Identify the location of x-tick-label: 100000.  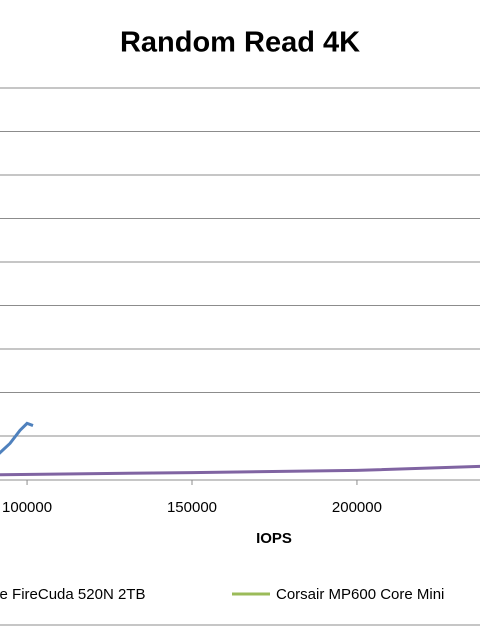
(27, 507).